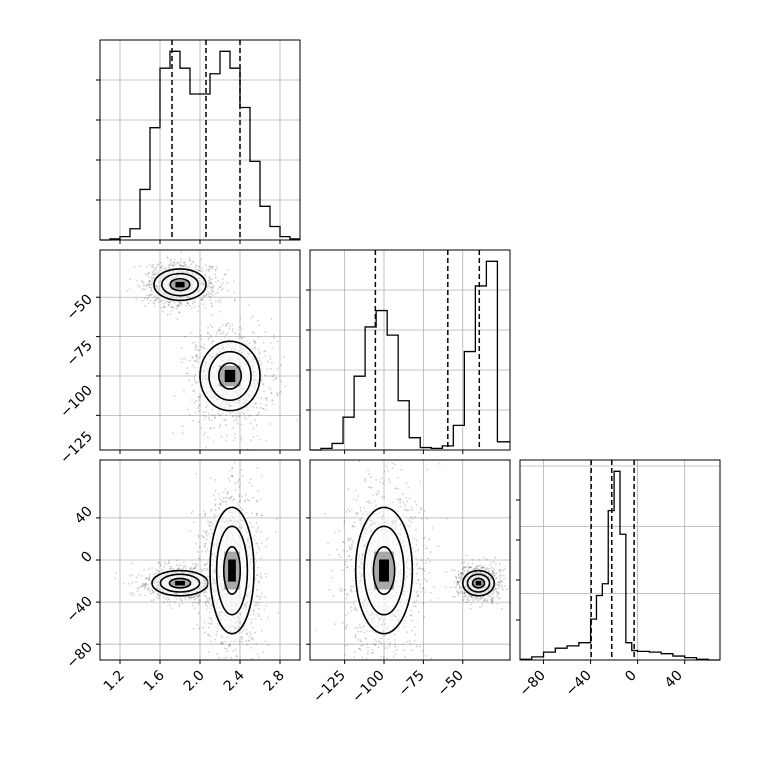  I want to click on scatter-group, so click(212, 350).